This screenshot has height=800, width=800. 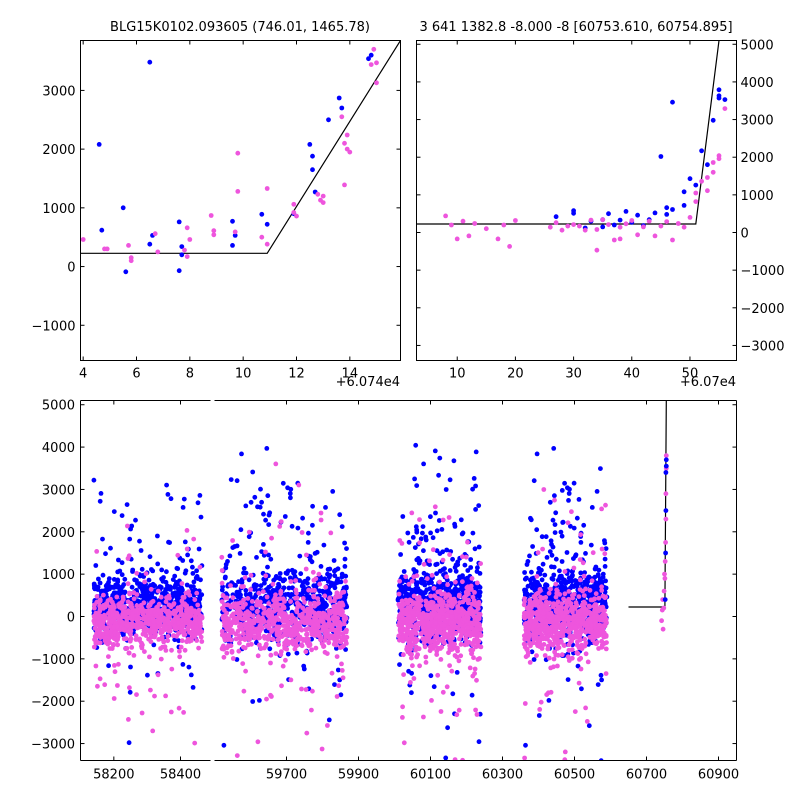 I want to click on x-tick-label: 50, so click(x=690, y=374).